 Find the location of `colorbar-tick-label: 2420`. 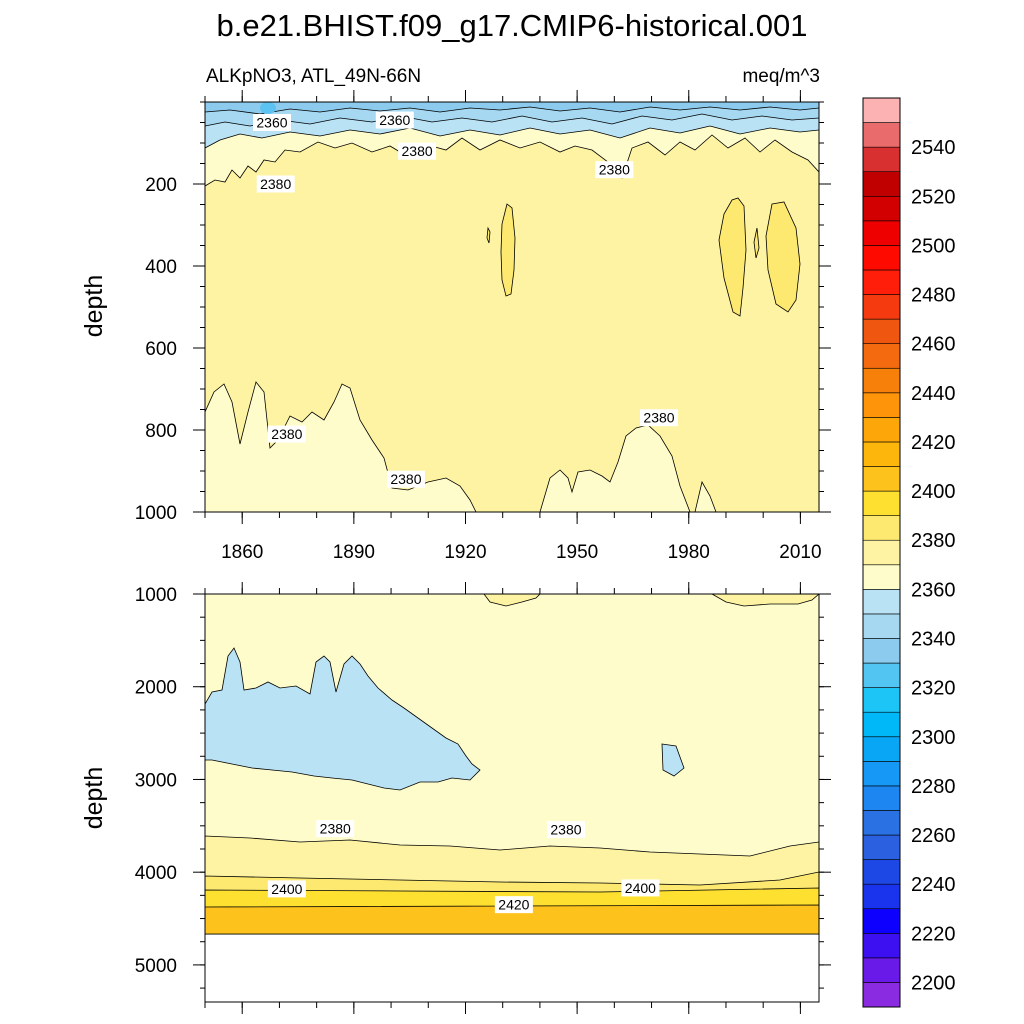

colorbar-tick-label: 2420 is located at coordinates (933, 443).